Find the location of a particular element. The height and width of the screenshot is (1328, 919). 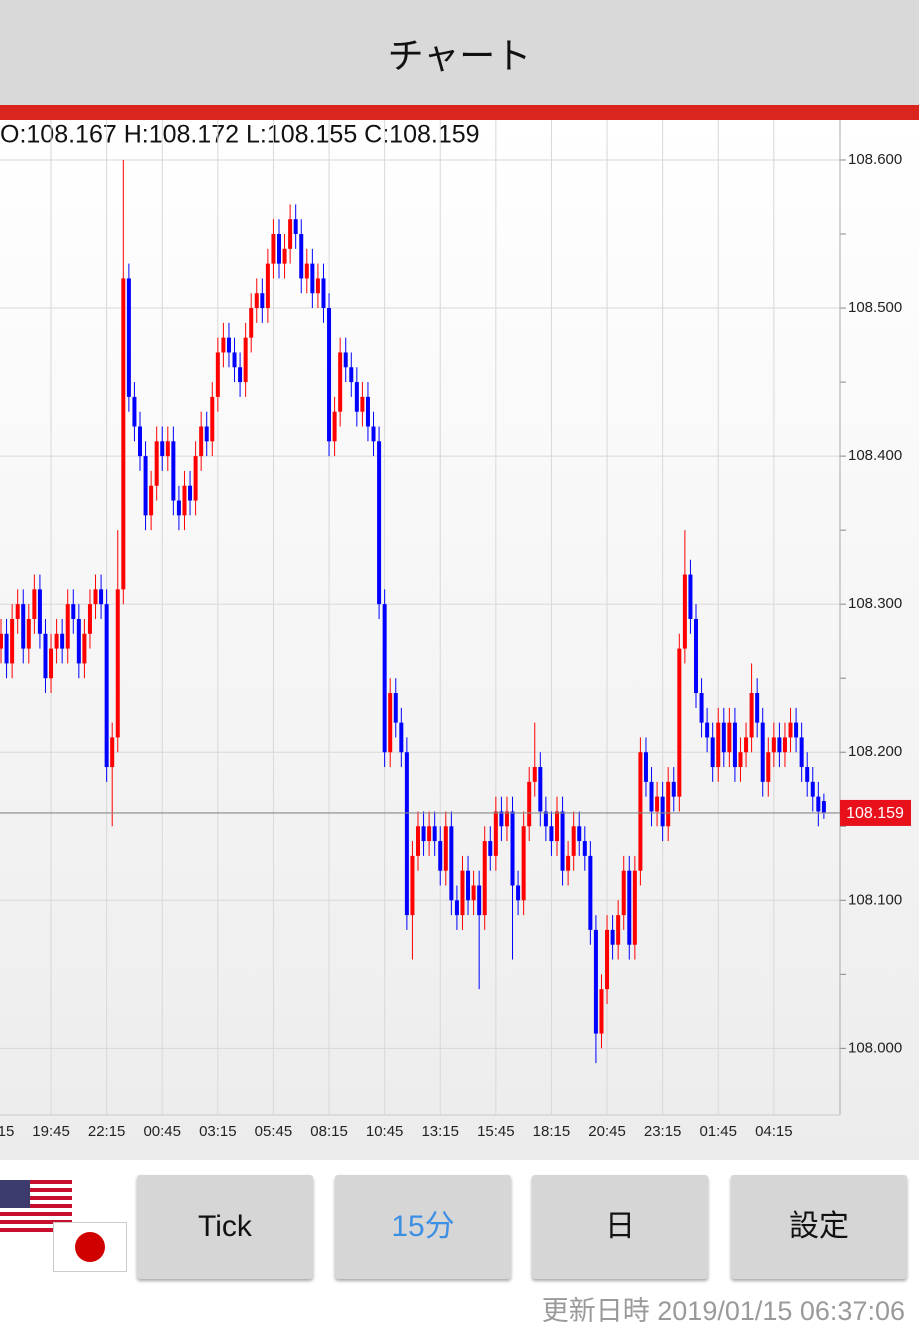

jp-flag is located at coordinates (90, 1247).